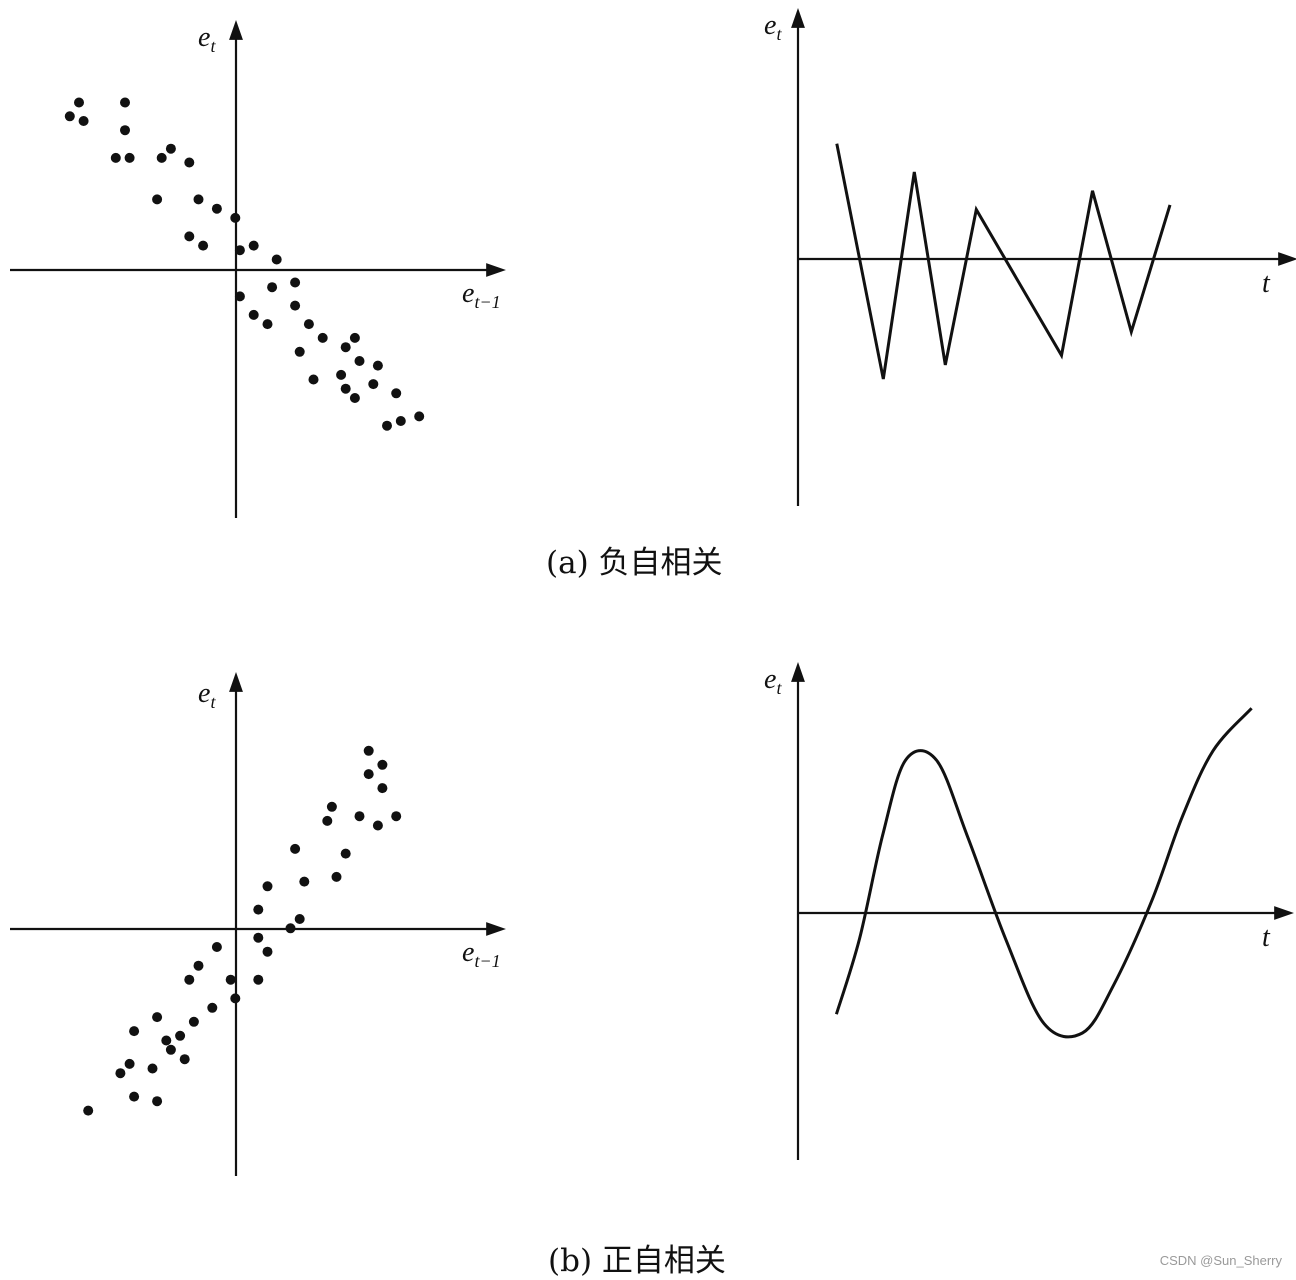 The height and width of the screenshot is (1280, 1296). I want to click on caption-a: (a) 负自相关, so click(634, 563).